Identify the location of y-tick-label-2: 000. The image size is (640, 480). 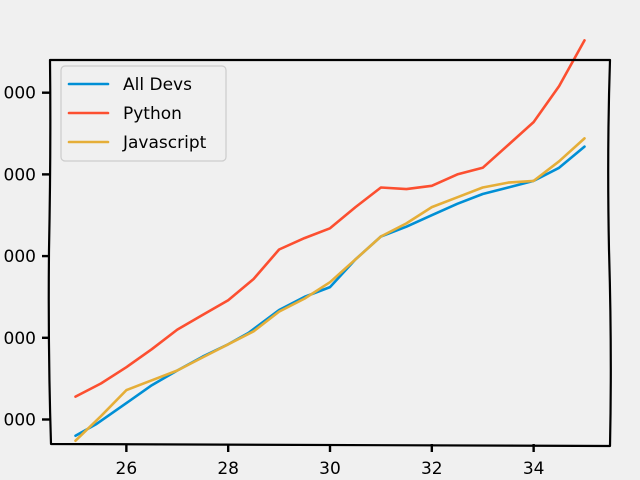
(20, 257).